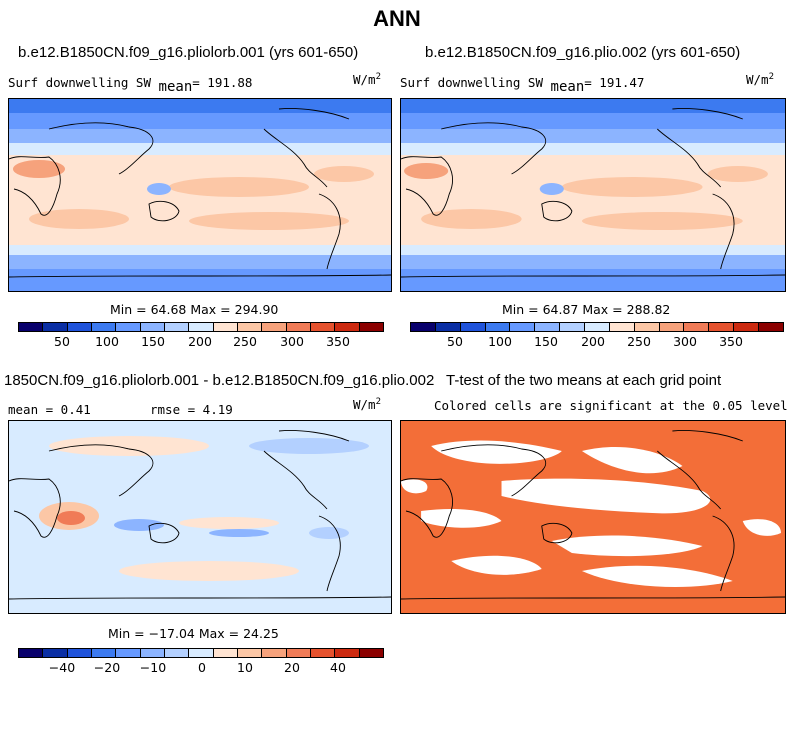 The image size is (794, 733). What do you see at coordinates (153, 667) in the screenshot?
I see `panel-3-tick: −10` at bounding box center [153, 667].